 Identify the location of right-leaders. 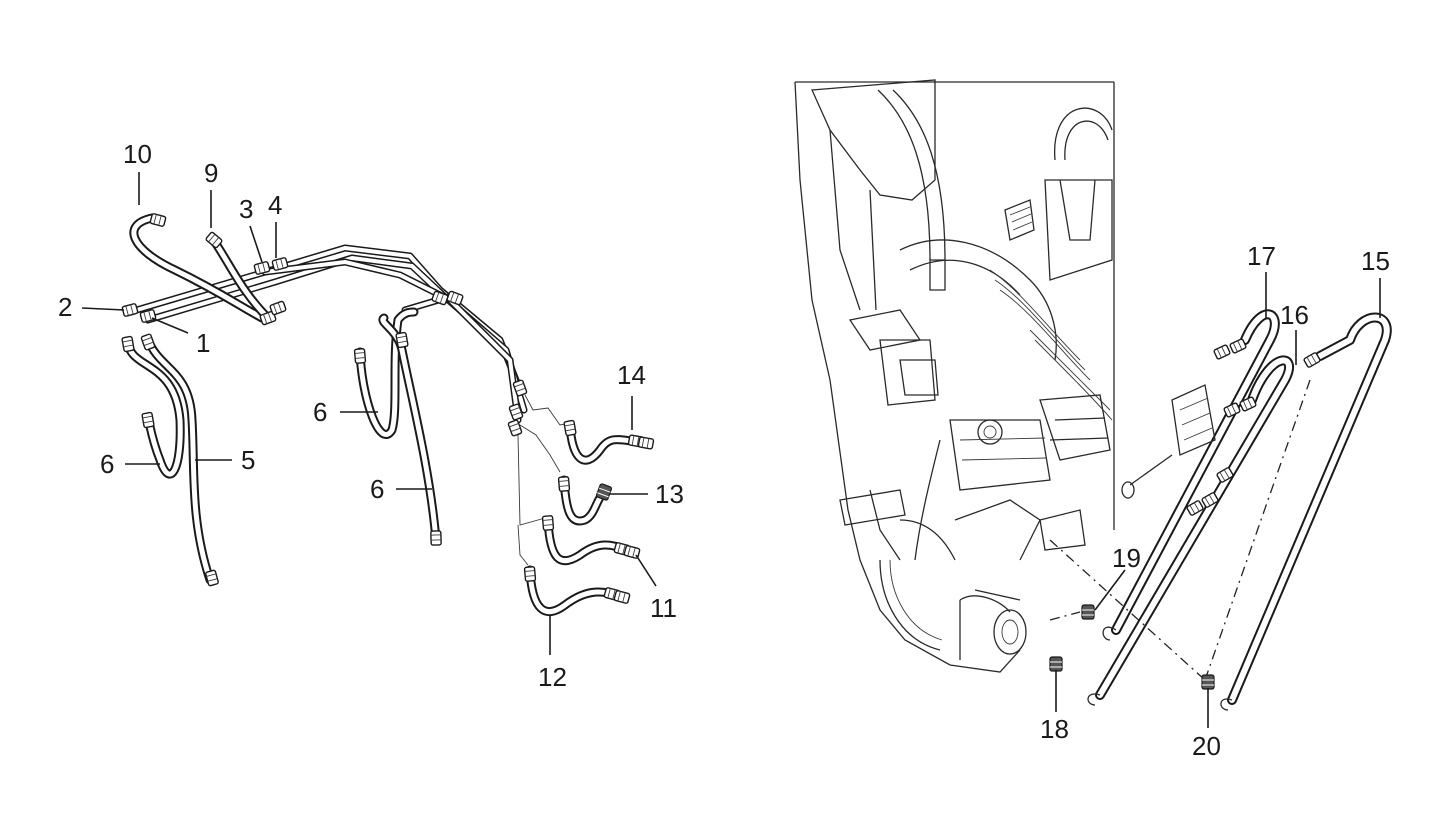
(1218, 500).